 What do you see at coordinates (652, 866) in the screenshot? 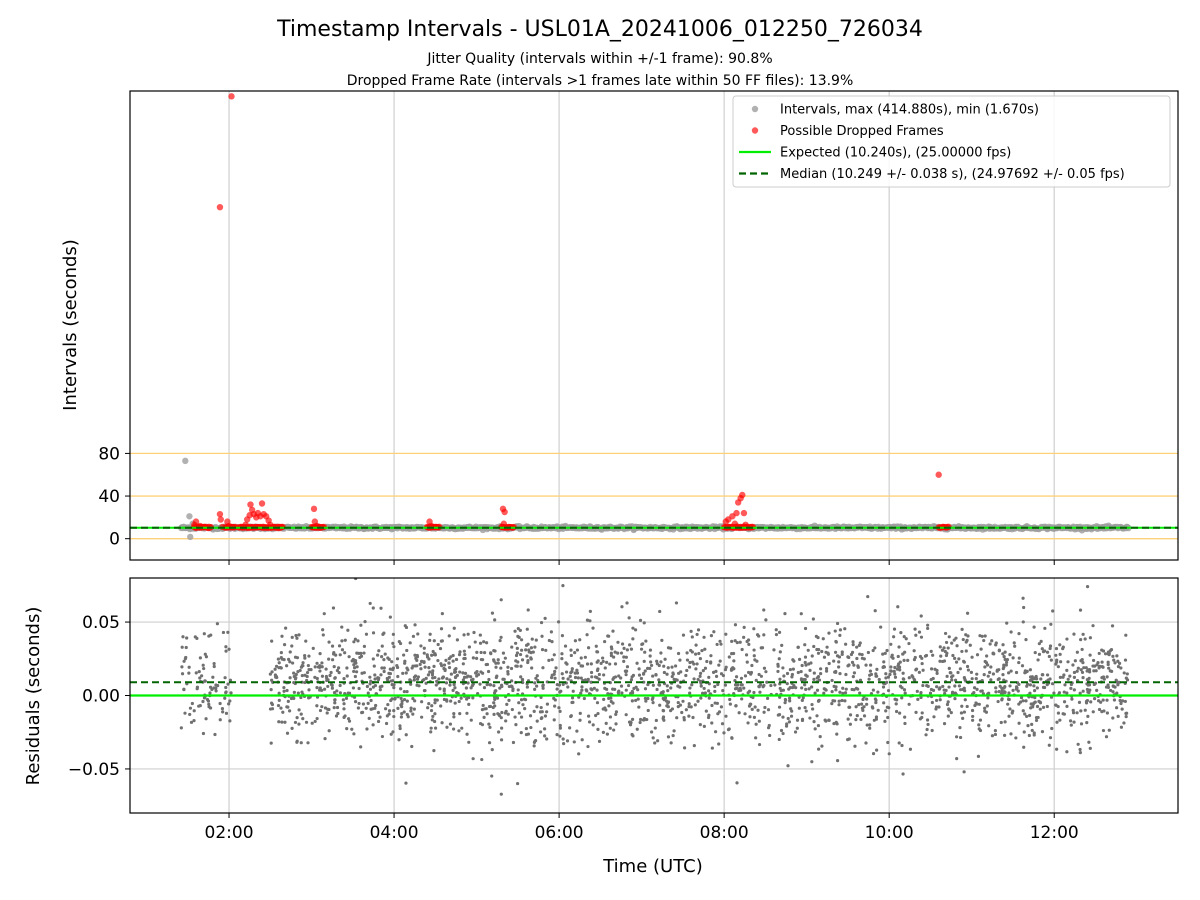
I see `x-axis-label: Time (UTC)` at bounding box center [652, 866].